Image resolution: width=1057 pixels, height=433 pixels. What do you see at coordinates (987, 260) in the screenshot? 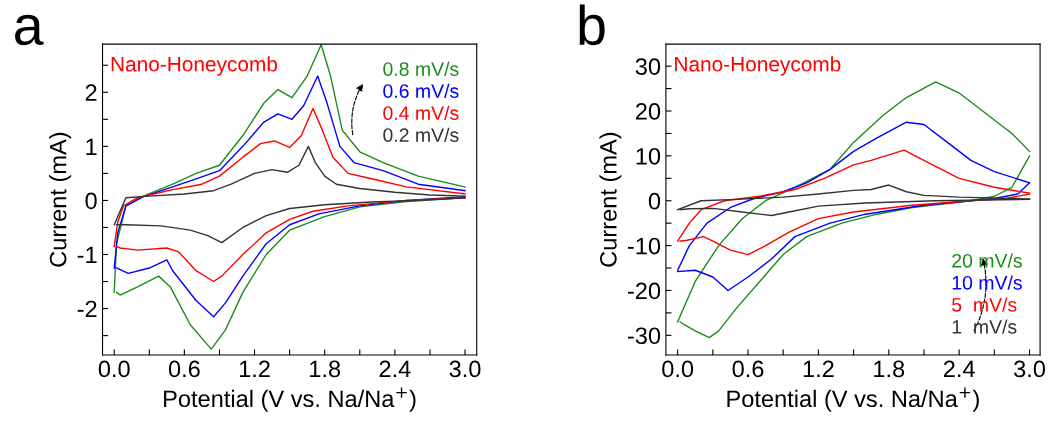
I see `text: 20 mV/s` at bounding box center [987, 260].